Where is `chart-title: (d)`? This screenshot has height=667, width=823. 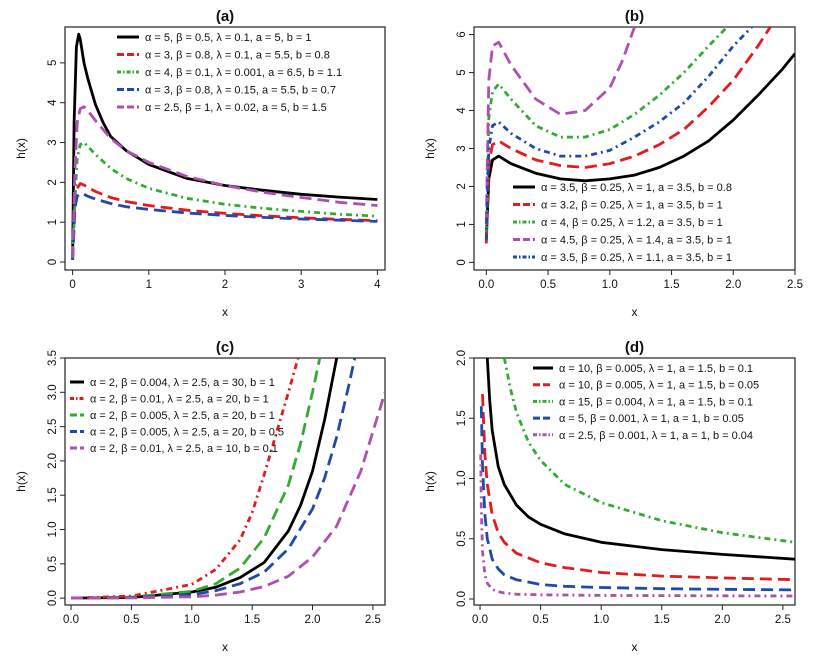
chart-title: (d) is located at coordinates (634, 347).